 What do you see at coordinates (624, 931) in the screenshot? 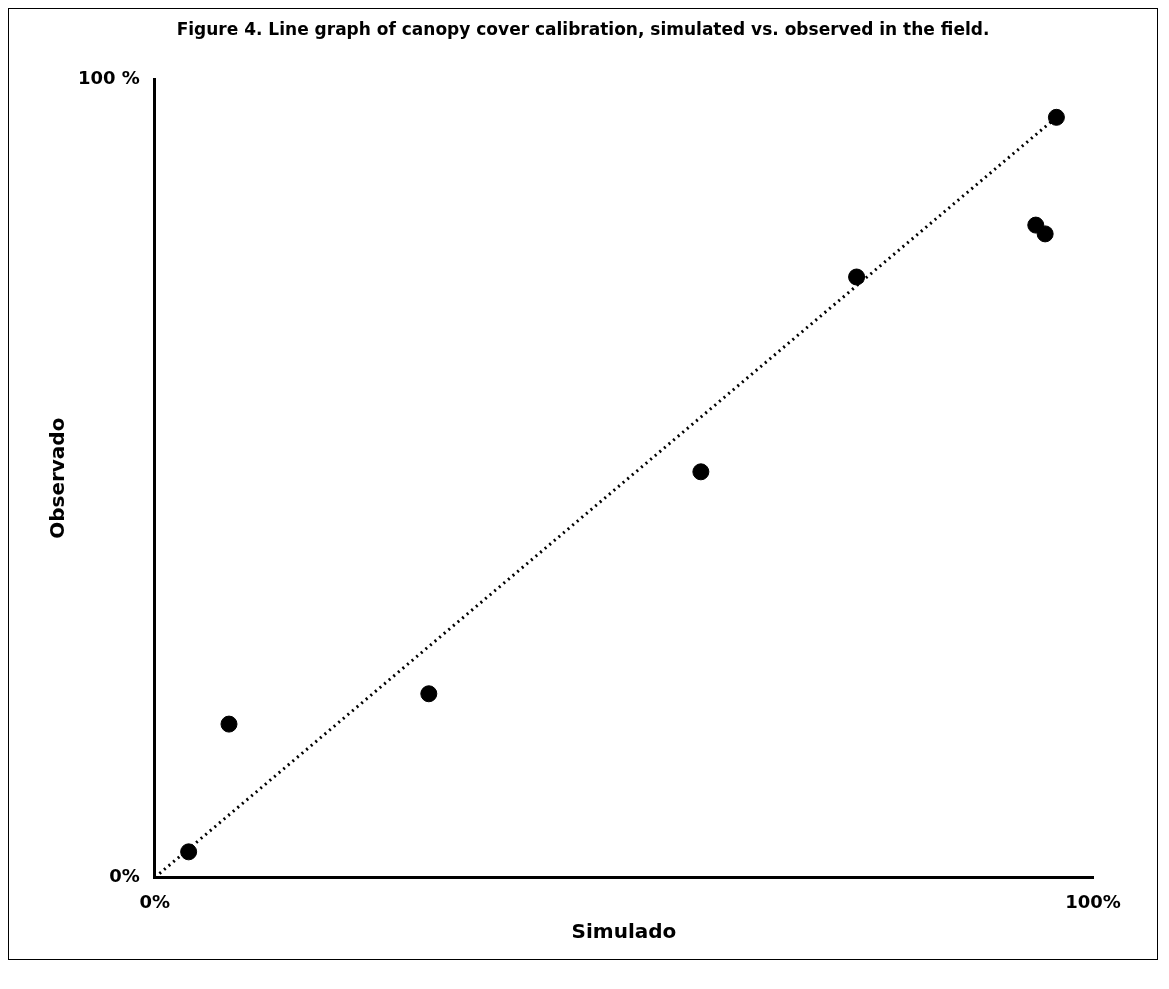
I see `x-axis-title: Simulado` at bounding box center [624, 931].